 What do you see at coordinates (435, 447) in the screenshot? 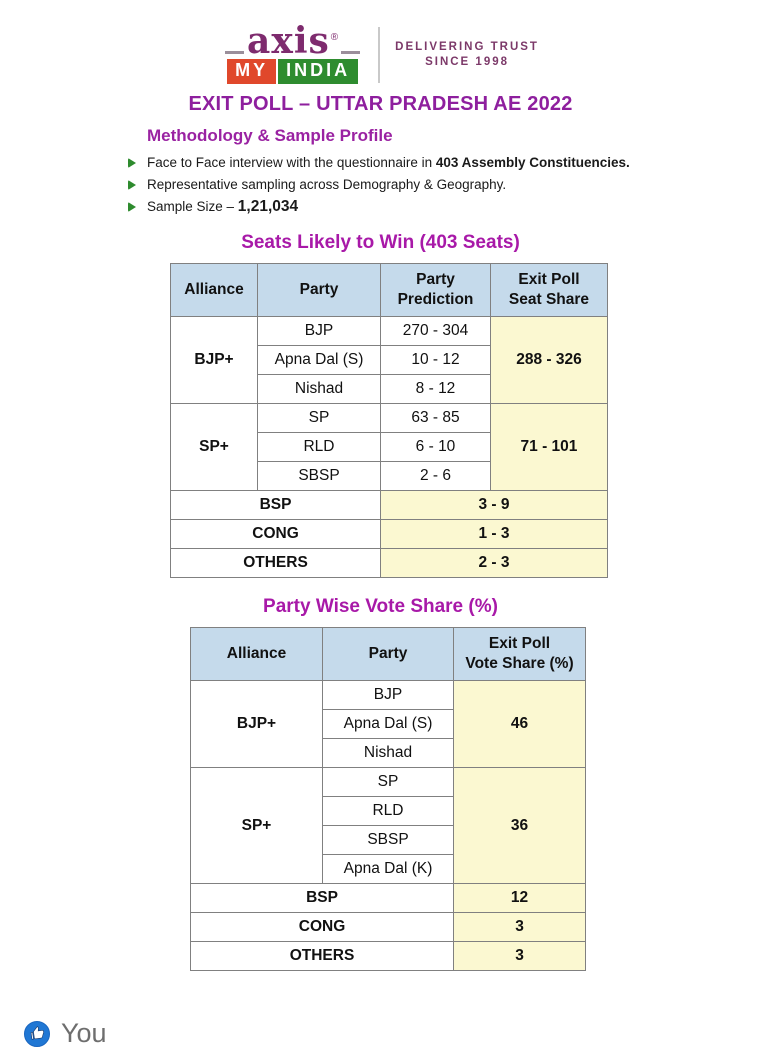
I see `prediction-cell: 6 - 10` at bounding box center [435, 447].